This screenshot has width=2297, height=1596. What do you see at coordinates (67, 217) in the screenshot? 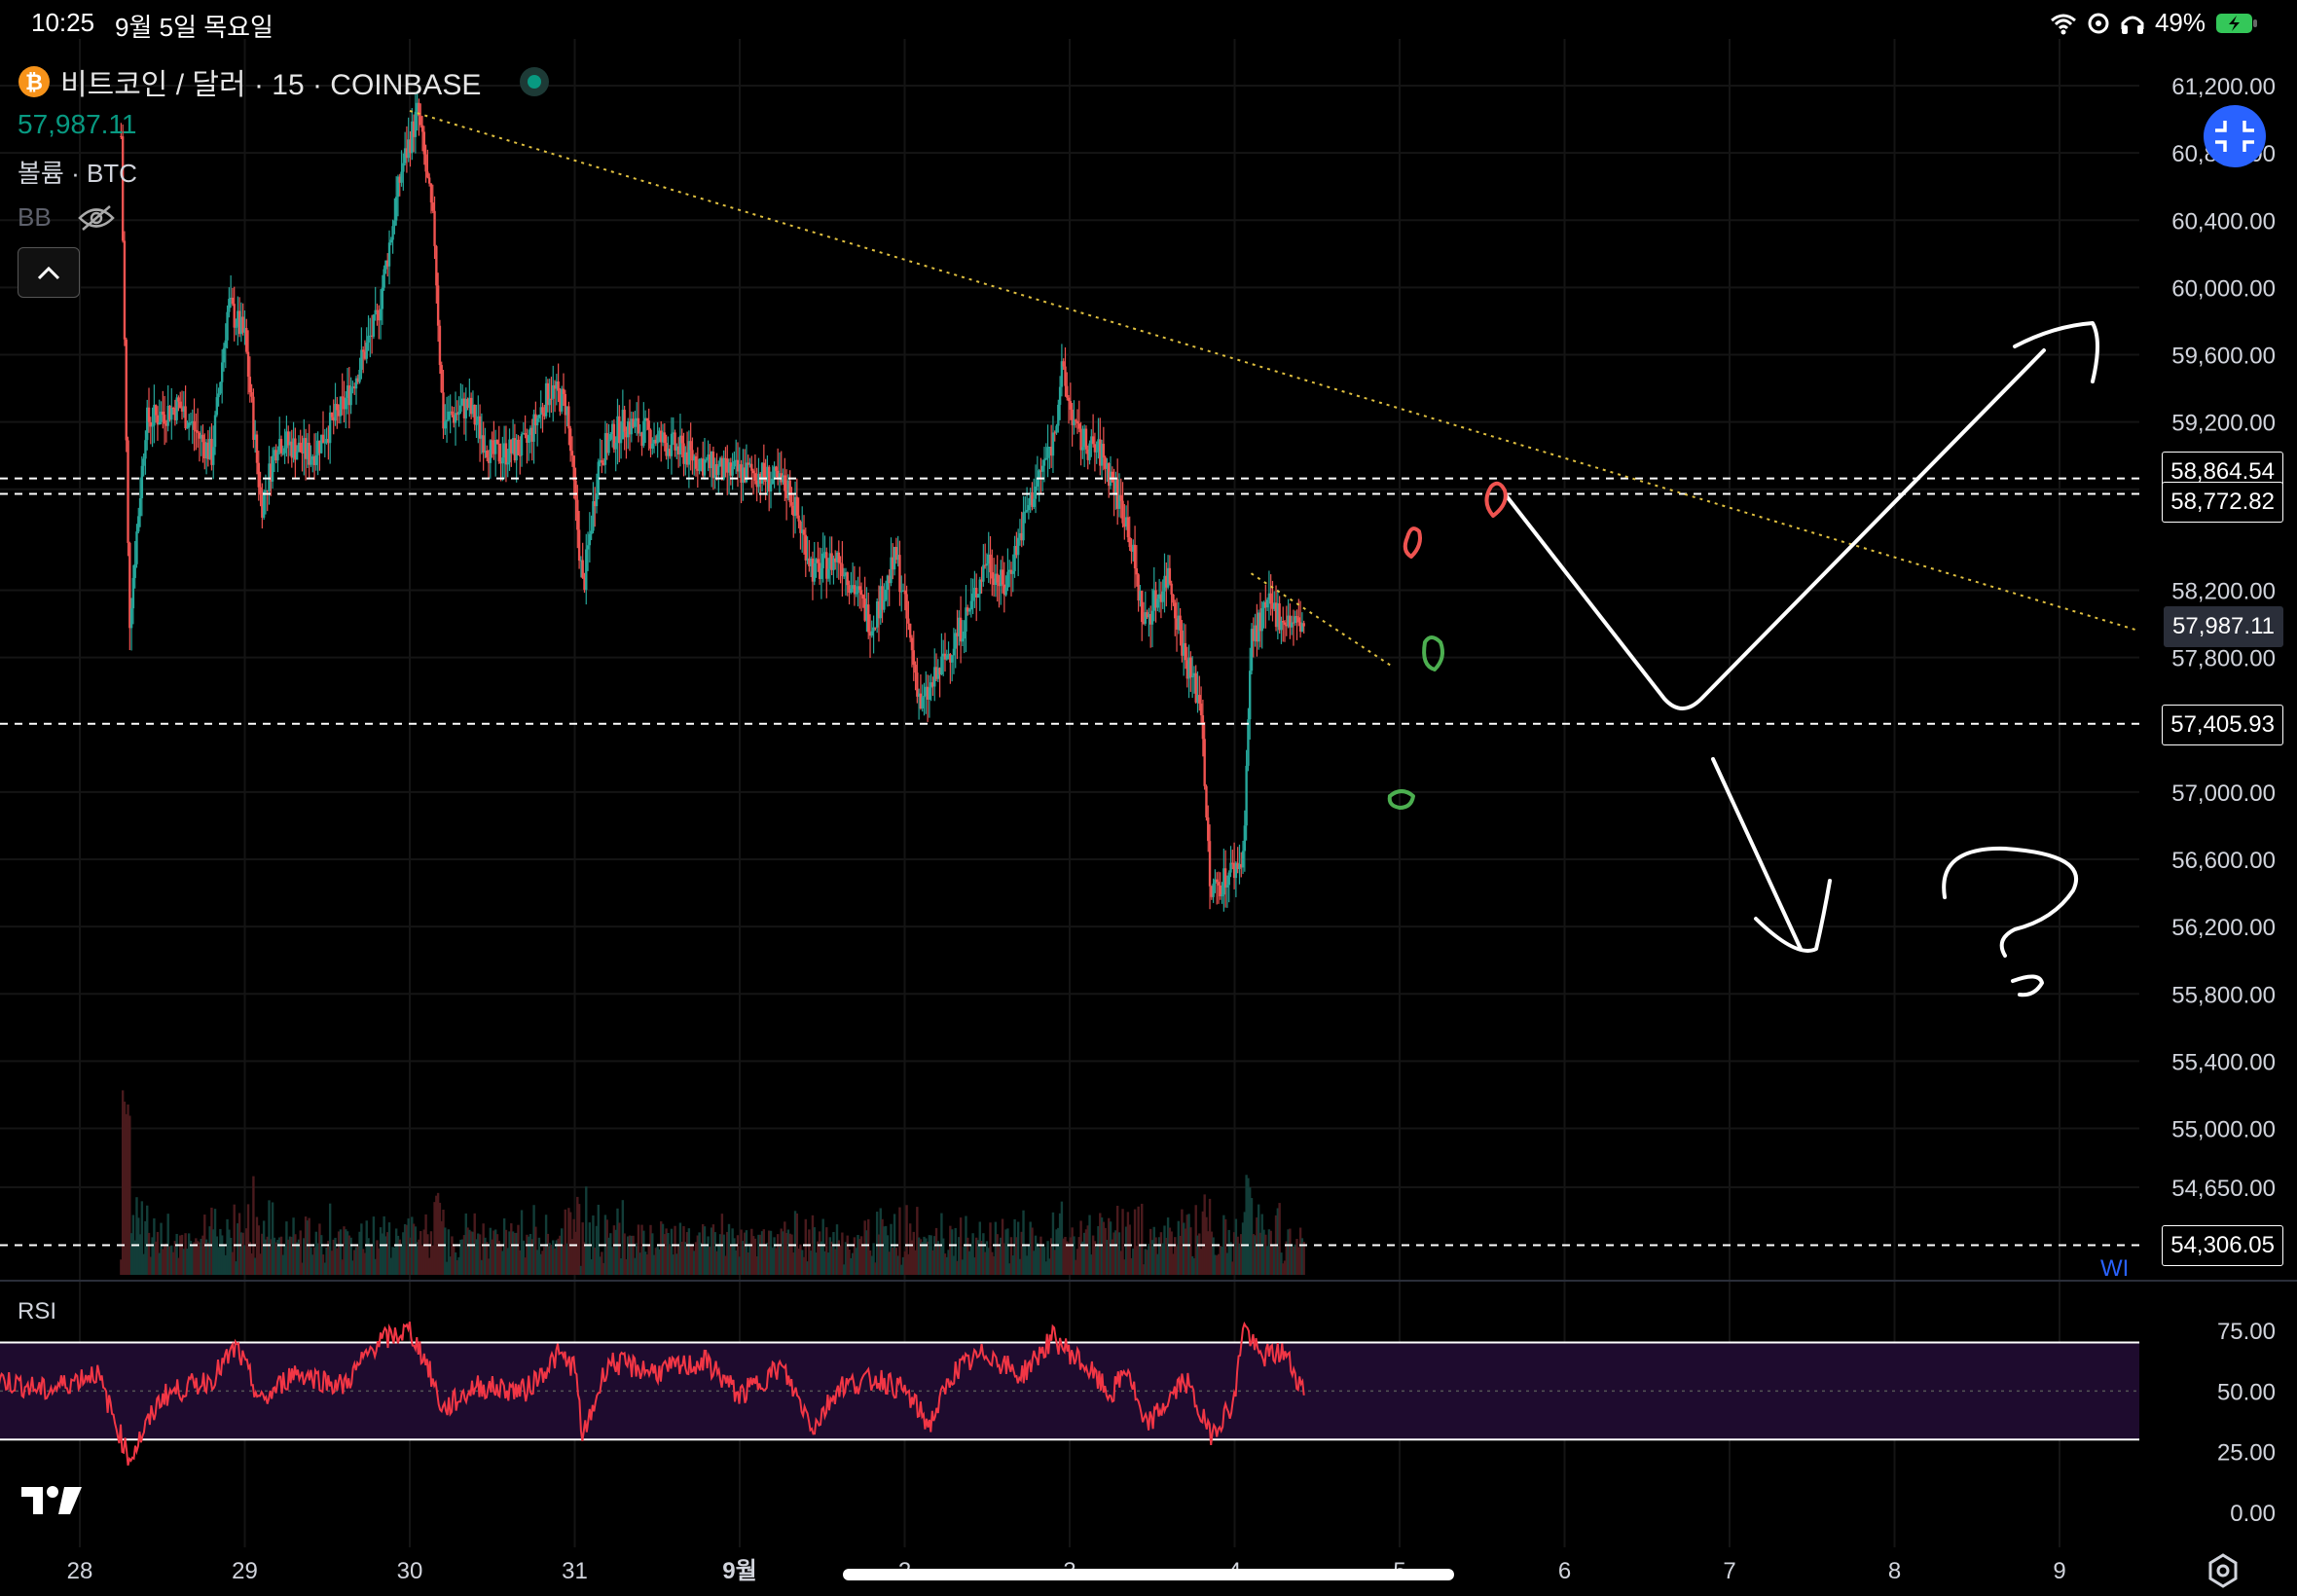
I see `bb-indicator-legend: BB` at bounding box center [67, 217].